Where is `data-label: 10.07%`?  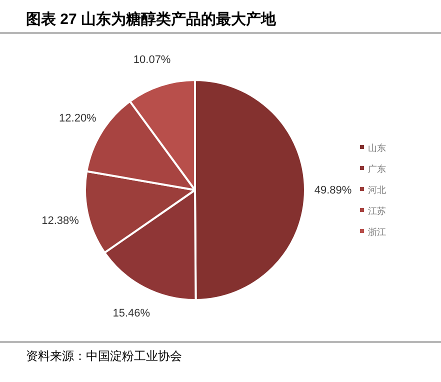
data-label: 10.07% is located at coordinates (152, 60).